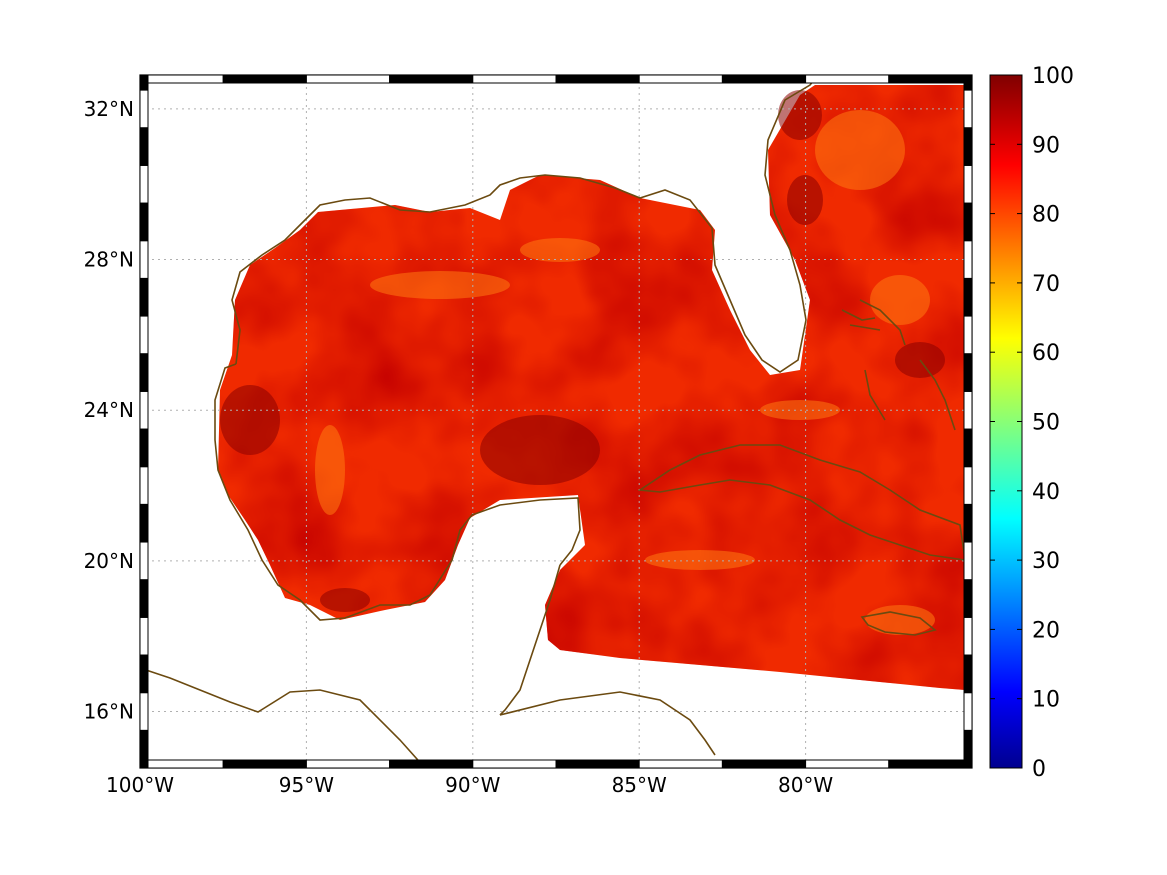 The width and height of the screenshot is (1167, 875). What do you see at coordinates (907, 365) in the screenshot?
I see `coastline-bahamas` at bounding box center [907, 365].